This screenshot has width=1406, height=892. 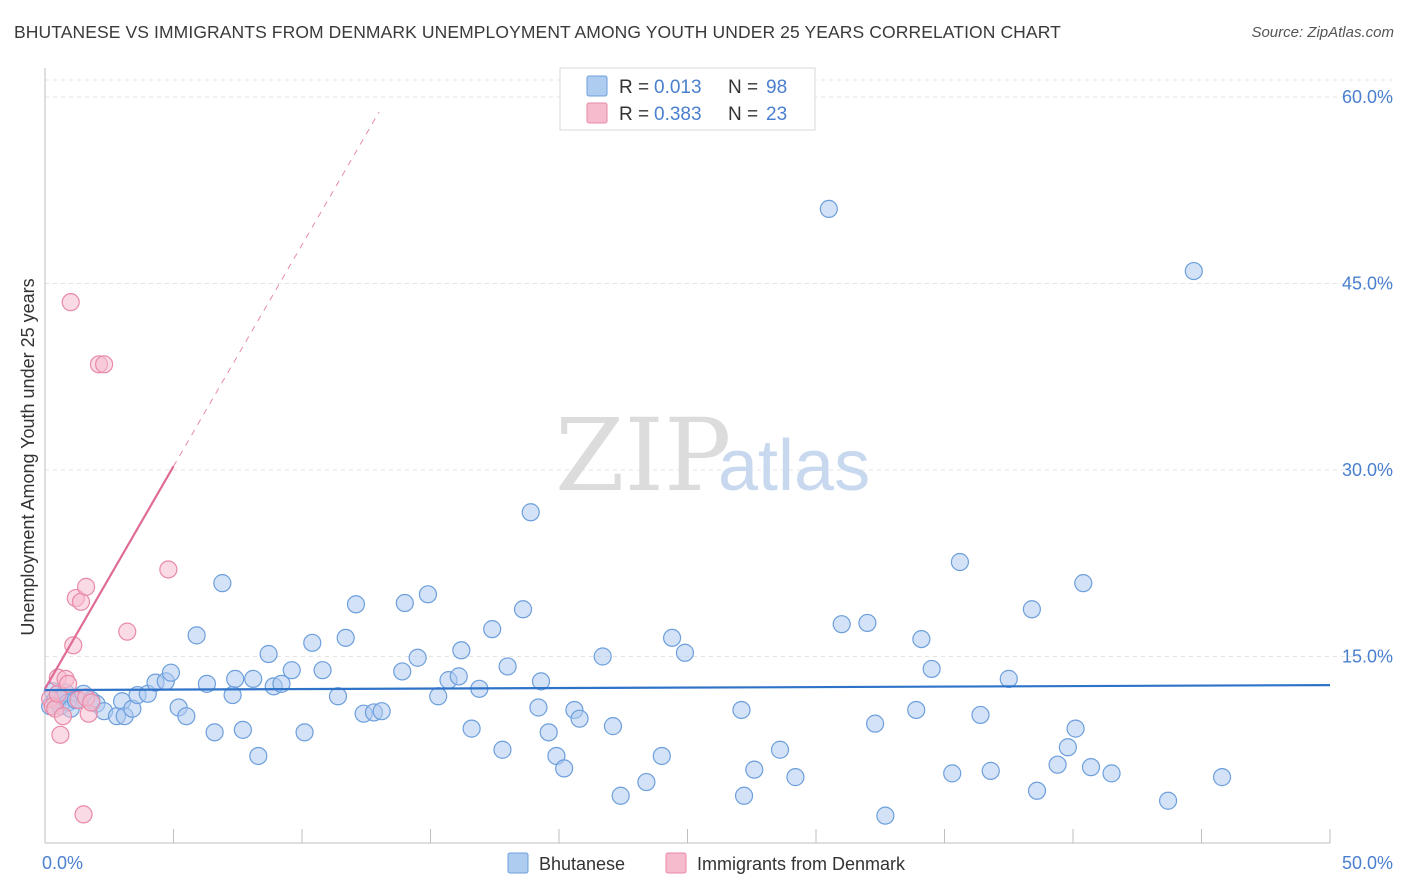 What do you see at coordinates (1367, 657) in the screenshot?
I see `y-tick-label-0: 15.0%` at bounding box center [1367, 657].